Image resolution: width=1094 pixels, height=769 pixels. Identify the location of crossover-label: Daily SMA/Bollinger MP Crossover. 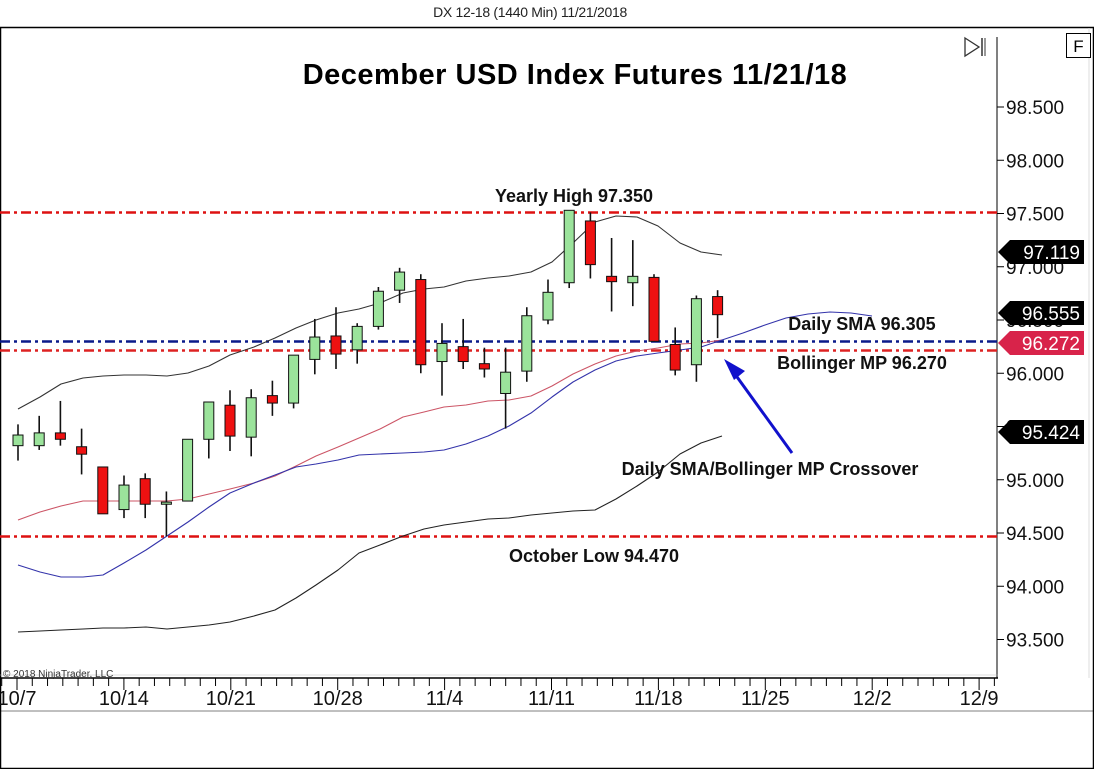
(770, 469).